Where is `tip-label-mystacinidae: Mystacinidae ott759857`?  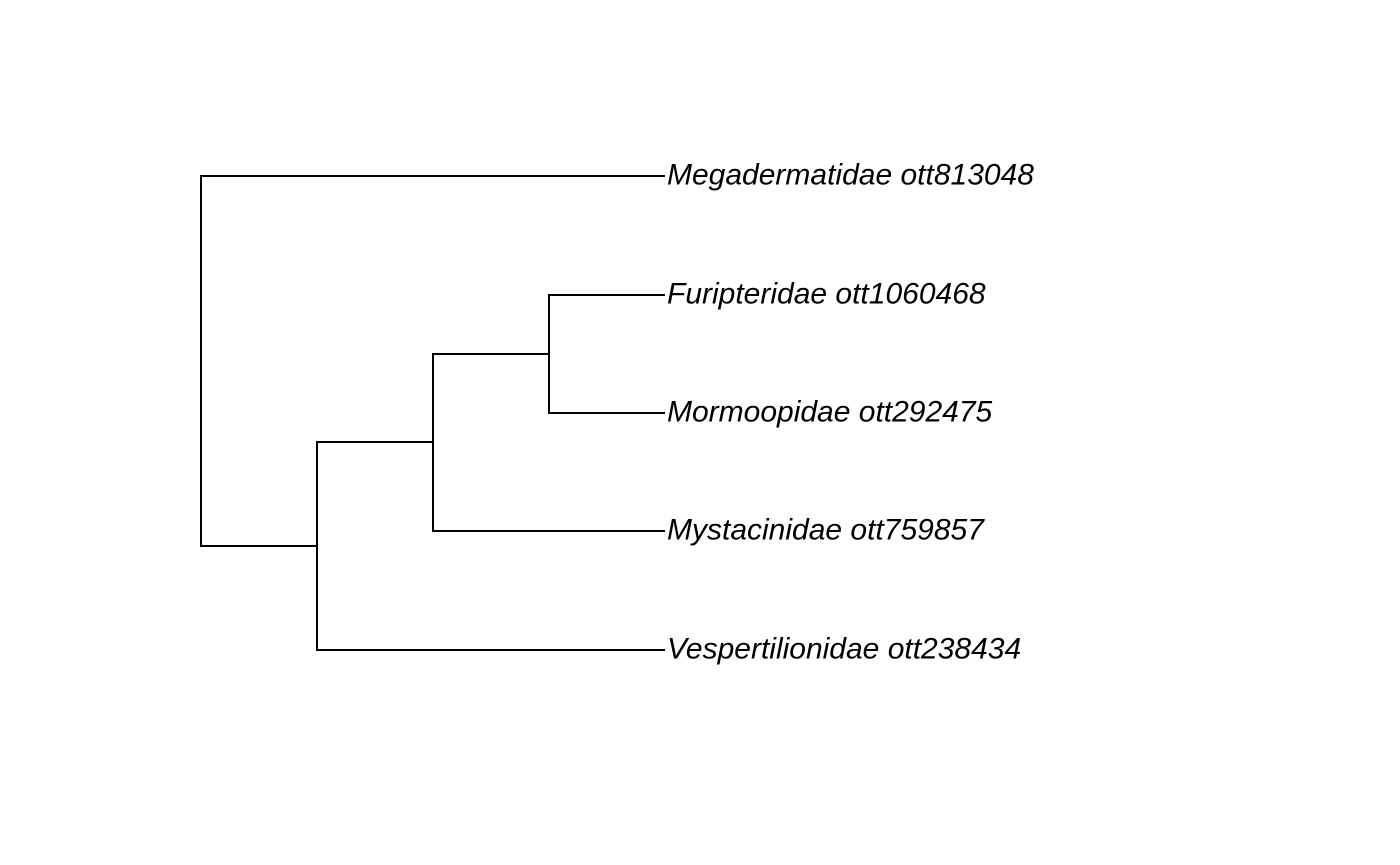 tip-label-mystacinidae: Mystacinidae ott759857 is located at coordinates (826, 530).